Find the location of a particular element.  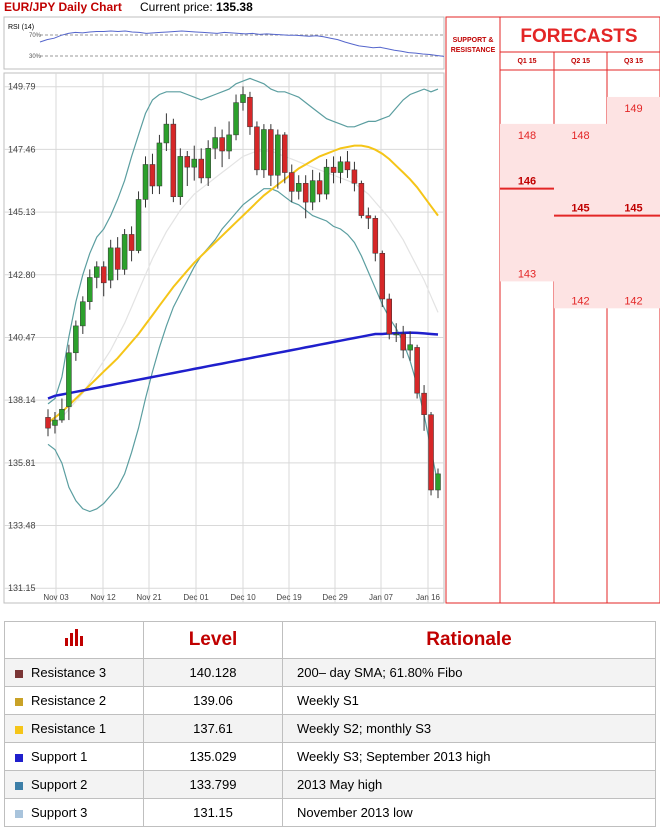

current-price: Current price: 135.38 is located at coordinates (196, 7).